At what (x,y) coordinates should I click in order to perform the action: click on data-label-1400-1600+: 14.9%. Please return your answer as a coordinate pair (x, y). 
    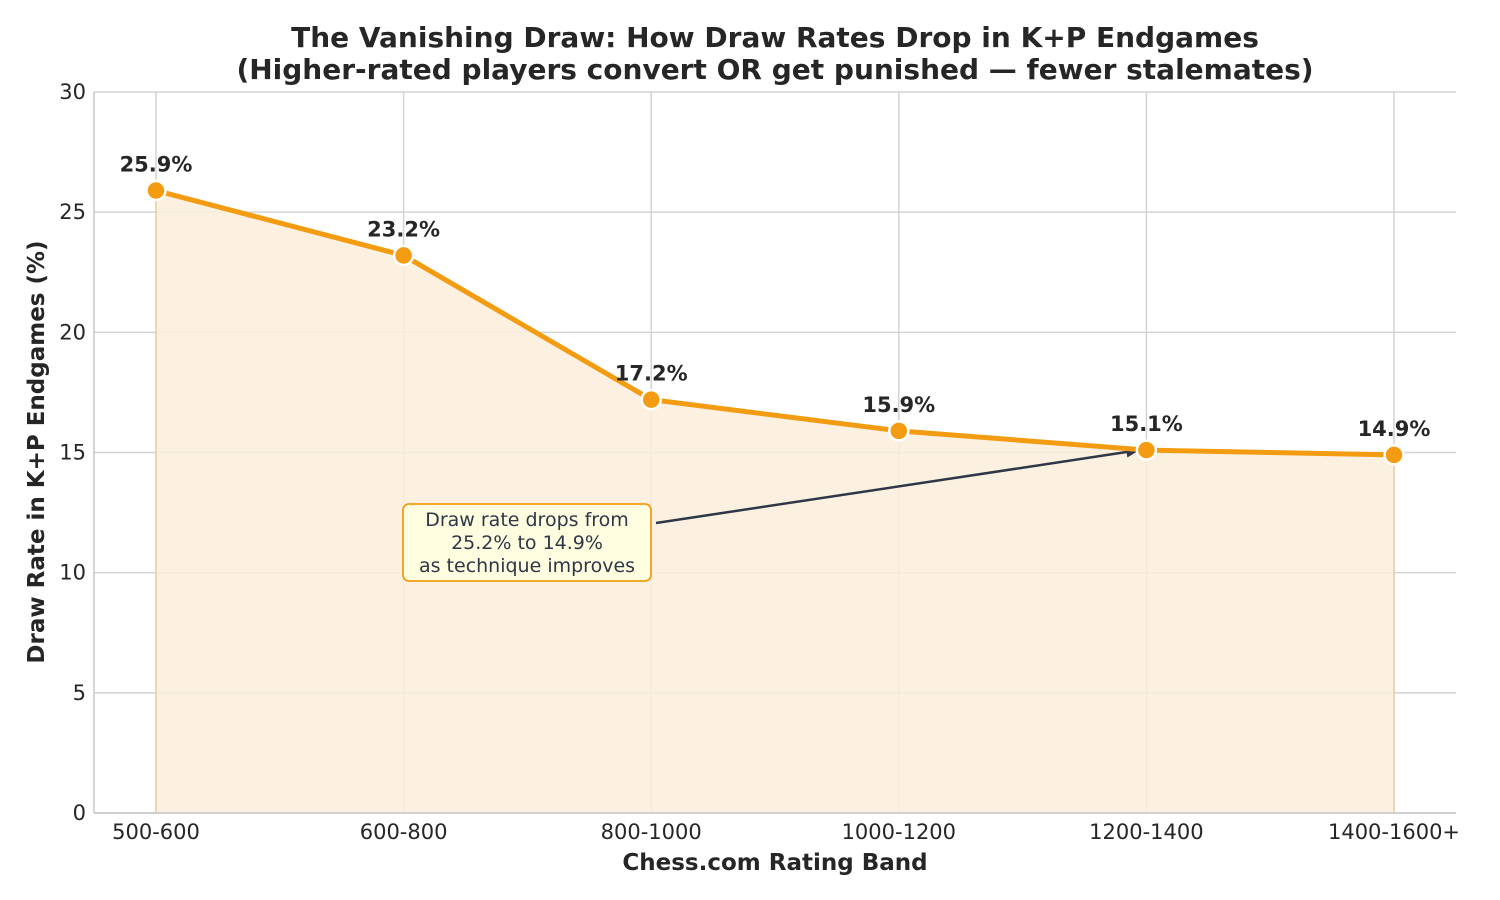
    Looking at the image, I should click on (1394, 429).